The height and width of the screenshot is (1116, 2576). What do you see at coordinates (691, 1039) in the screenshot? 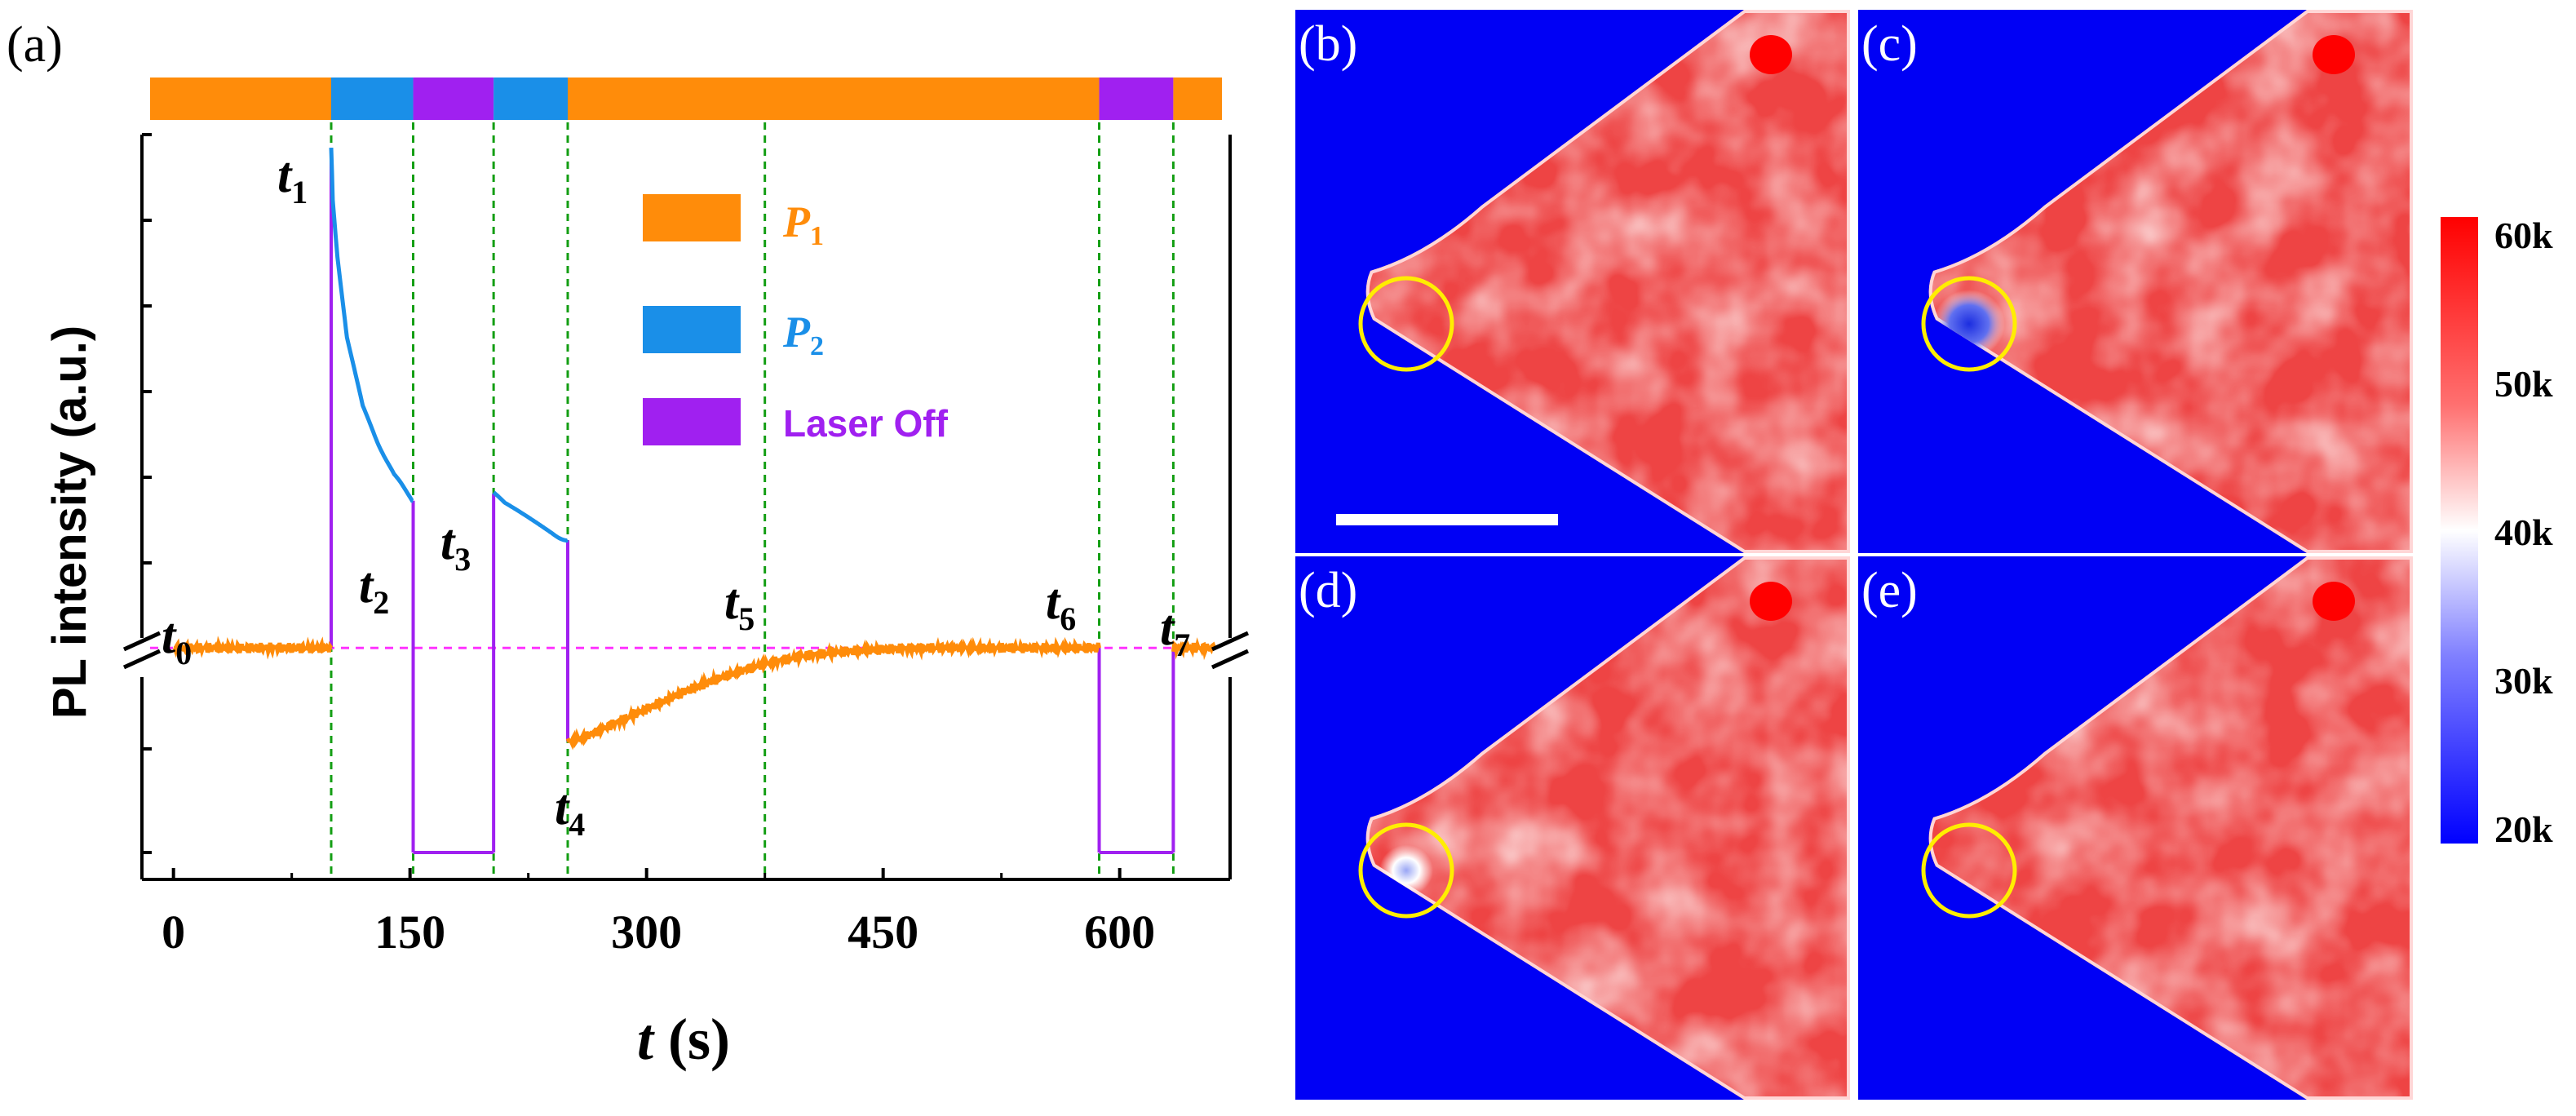
I see `x-axis-label-unit: (s)` at bounding box center [691, 1039].